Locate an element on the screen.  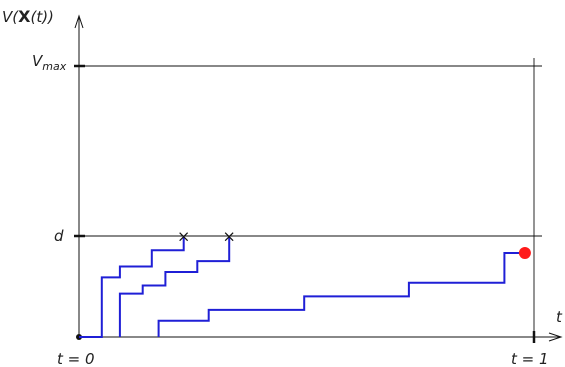
end-dot is located at coordinates (524, 253).